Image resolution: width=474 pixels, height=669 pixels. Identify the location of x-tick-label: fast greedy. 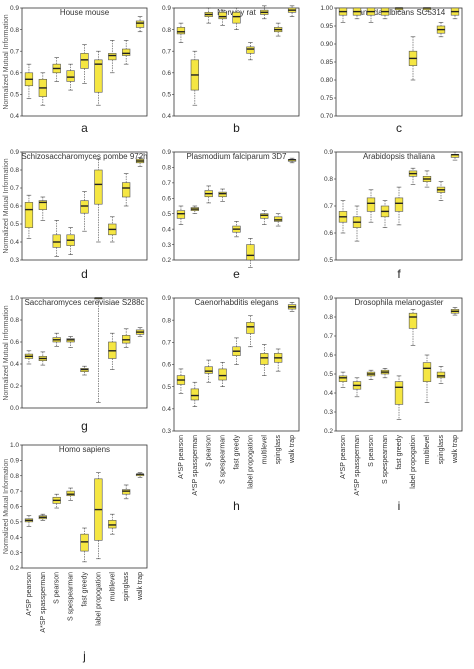
(85, 589).